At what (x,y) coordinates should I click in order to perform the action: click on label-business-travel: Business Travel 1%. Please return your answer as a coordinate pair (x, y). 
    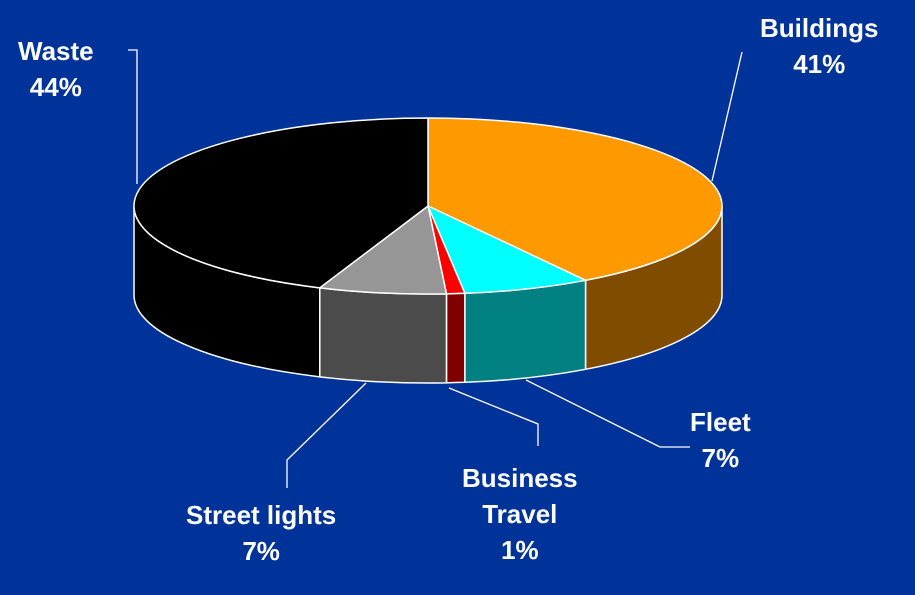
    Looking at the image, I should click on (520, 514).